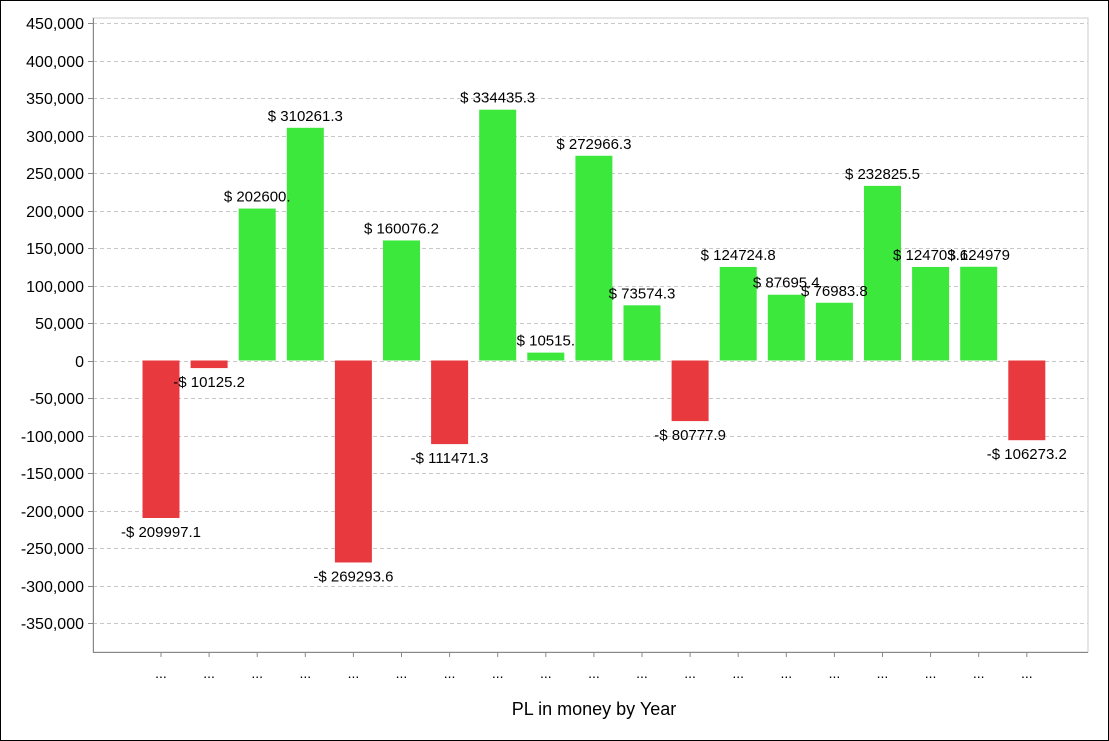  Describe the element at coordinates (497, 98) in the screenshot. I see `bar-data-label: $ 334435.3` at that location.